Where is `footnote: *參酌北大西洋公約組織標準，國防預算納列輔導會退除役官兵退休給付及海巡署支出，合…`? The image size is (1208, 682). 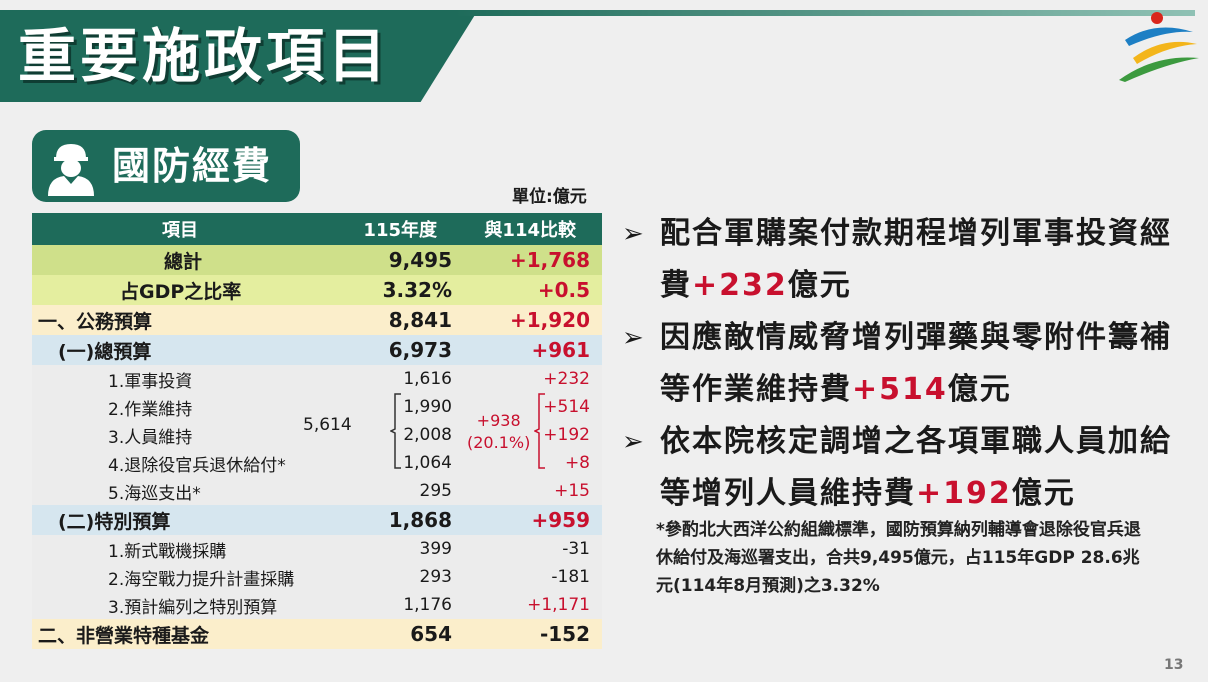 footnote: *參酌北大西洋公約組織標準，國防預算納列輔導會退除役官兵退休給付及海巡署支出，合… is located at coordinates (898, 558).